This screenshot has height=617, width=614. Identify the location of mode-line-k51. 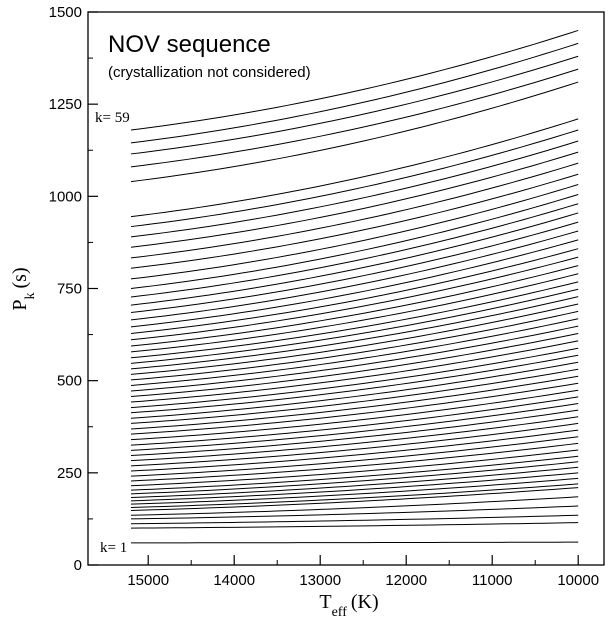
(354, 199).